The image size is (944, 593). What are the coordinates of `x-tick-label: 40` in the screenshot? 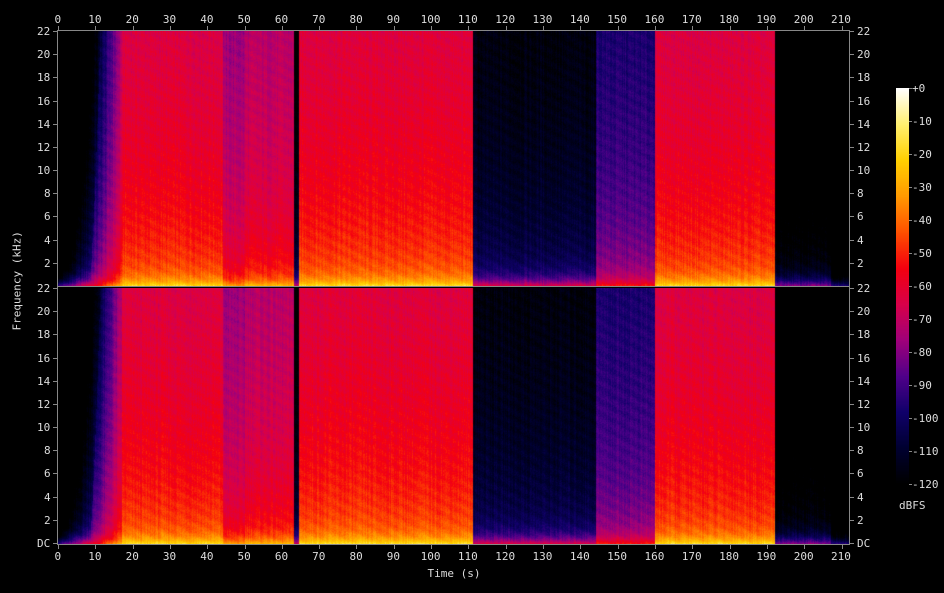 It's located at (207, 19).